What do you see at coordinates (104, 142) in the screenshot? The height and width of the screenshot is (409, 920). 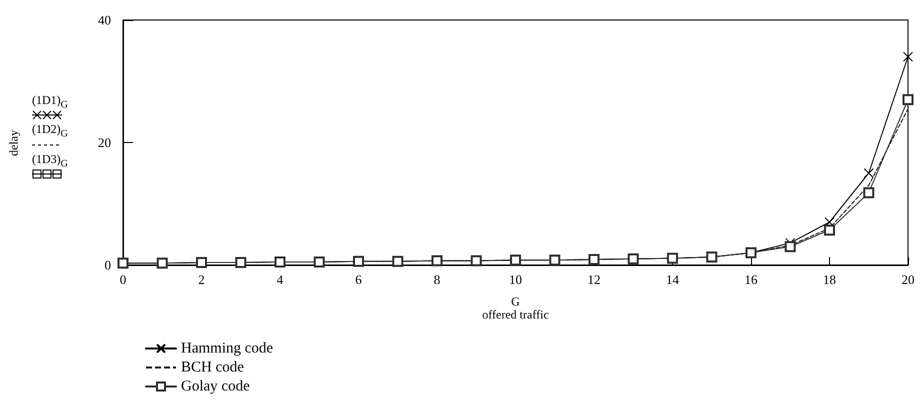 I see `y-tick-label: 20` at bounding box center [104, 142].